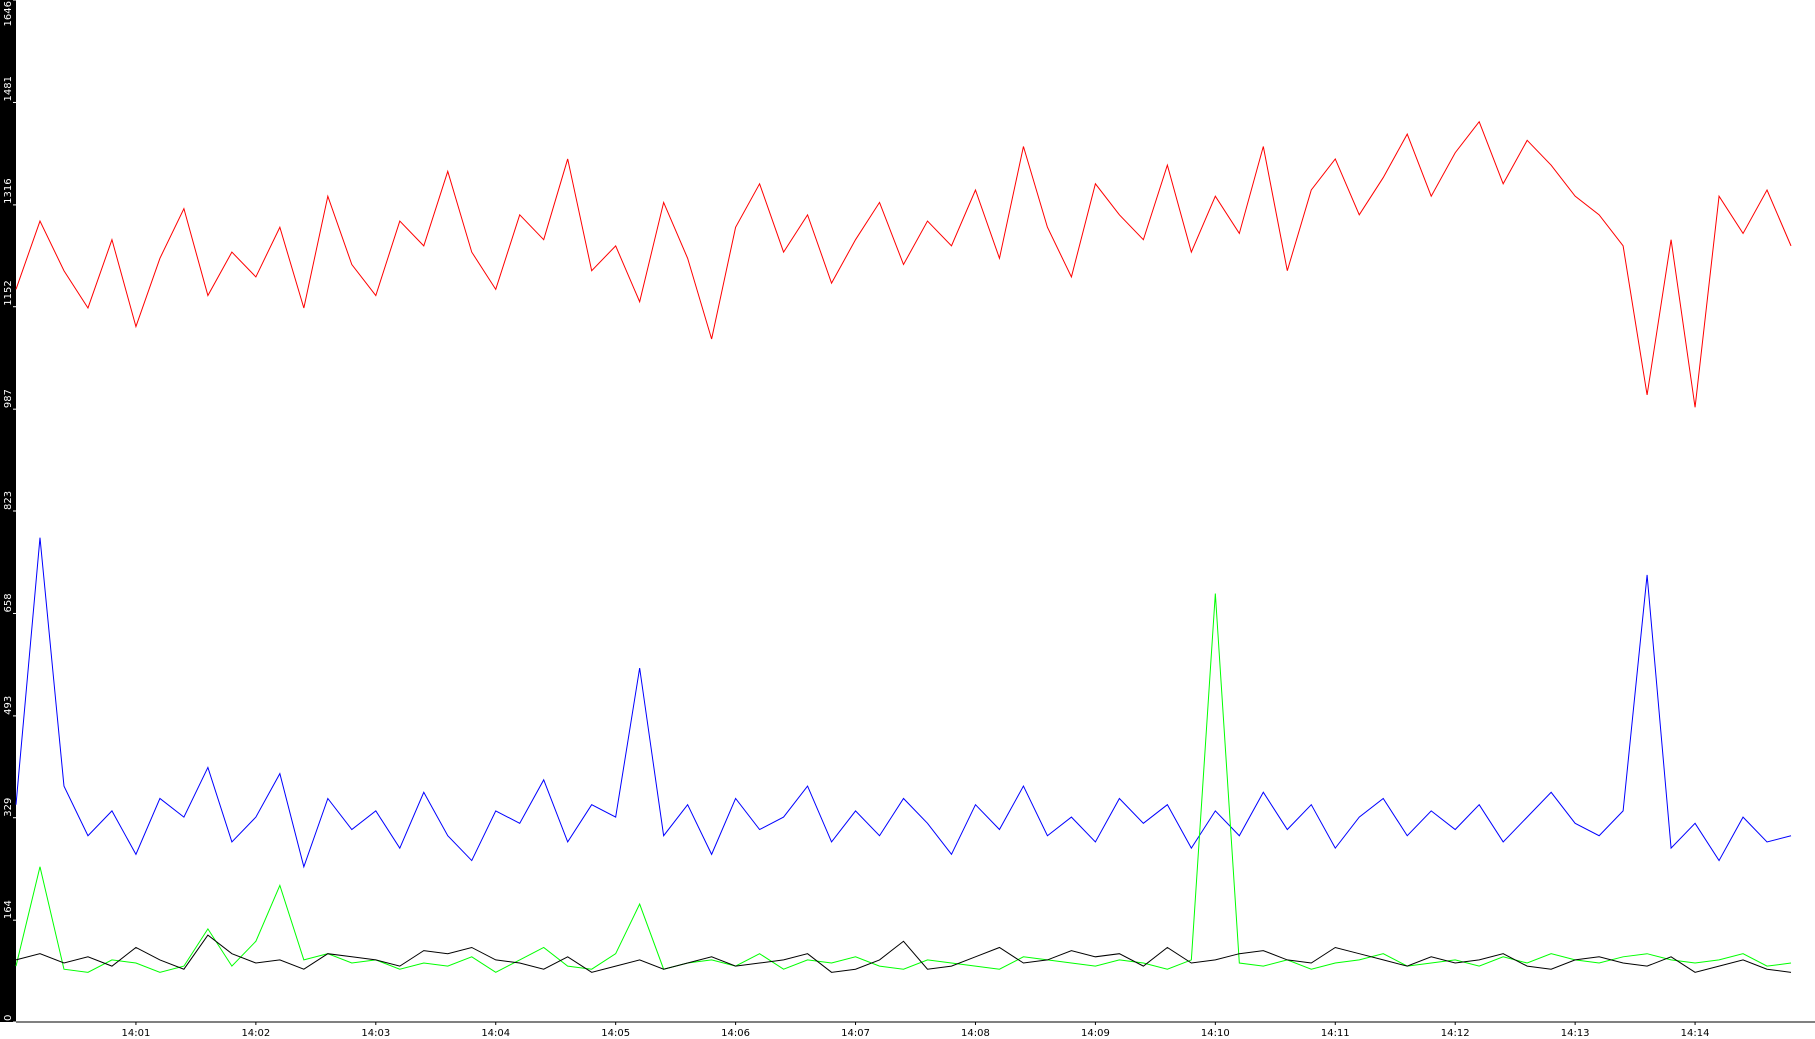 The width and height of the screenshot is (1815, 1039). Describe the element at coordinates (975, 1033) in the screenshot. I see `x-tick-label: 14:08` at that location.